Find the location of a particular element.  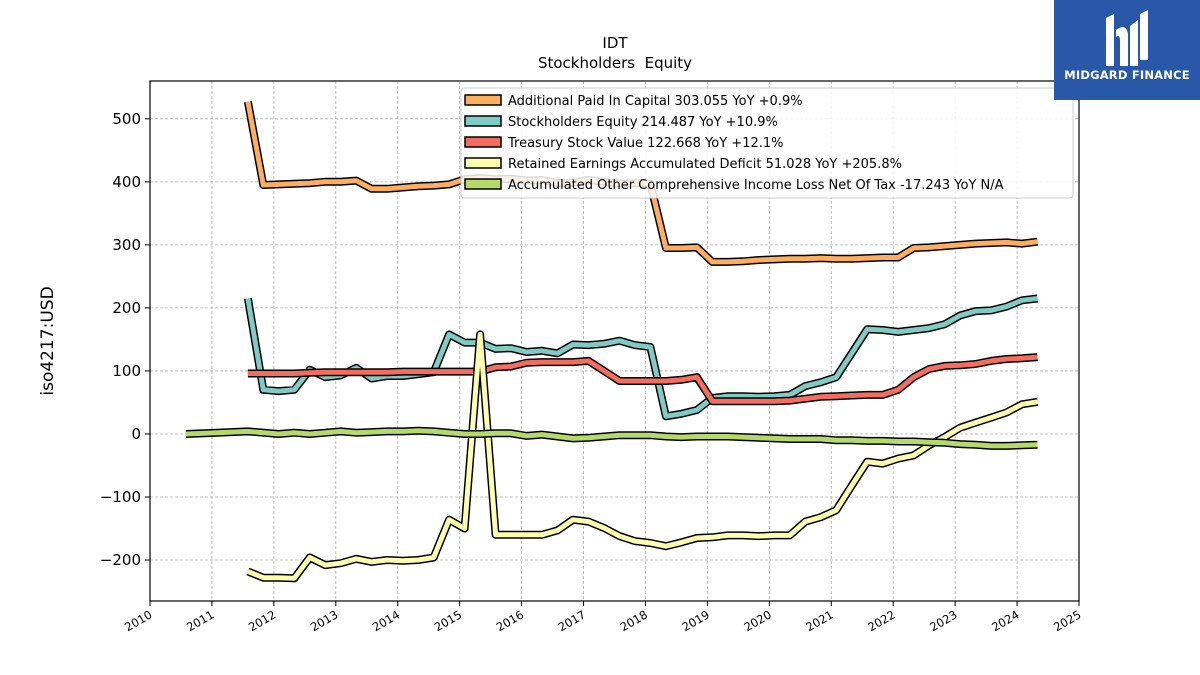

x-tick-label: 2023 is located at coordinates (943, 620).